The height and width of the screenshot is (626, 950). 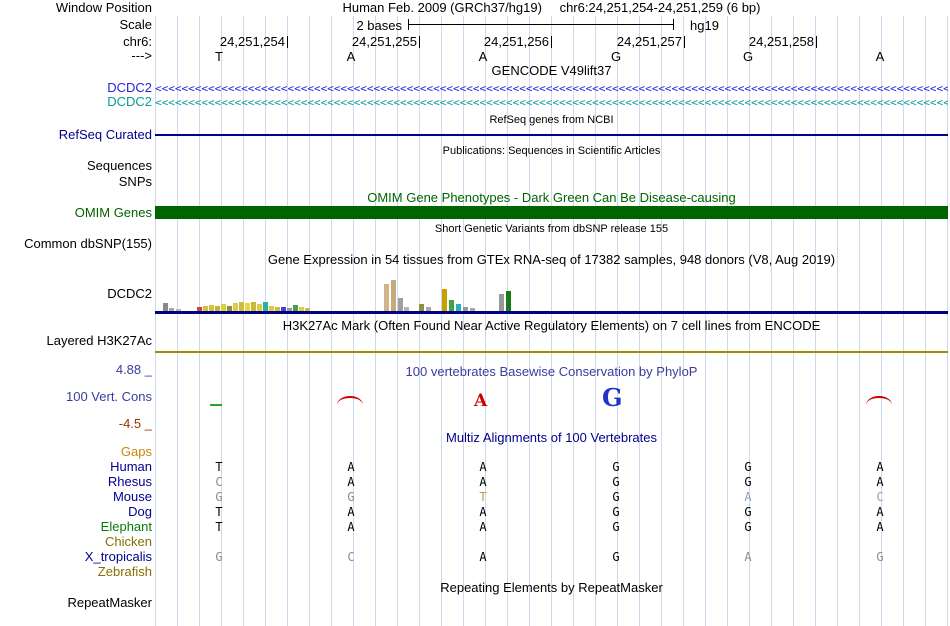 What do you see at coordinates (113, 212) in the screenshot?
I see `omim-genes-label: OMIM Genes` at bounding box center [113, 212].